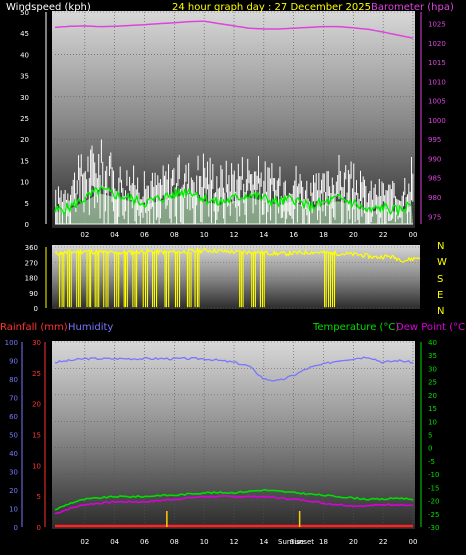  I want to click on wind-tick-label: 45, so click(24, 34).